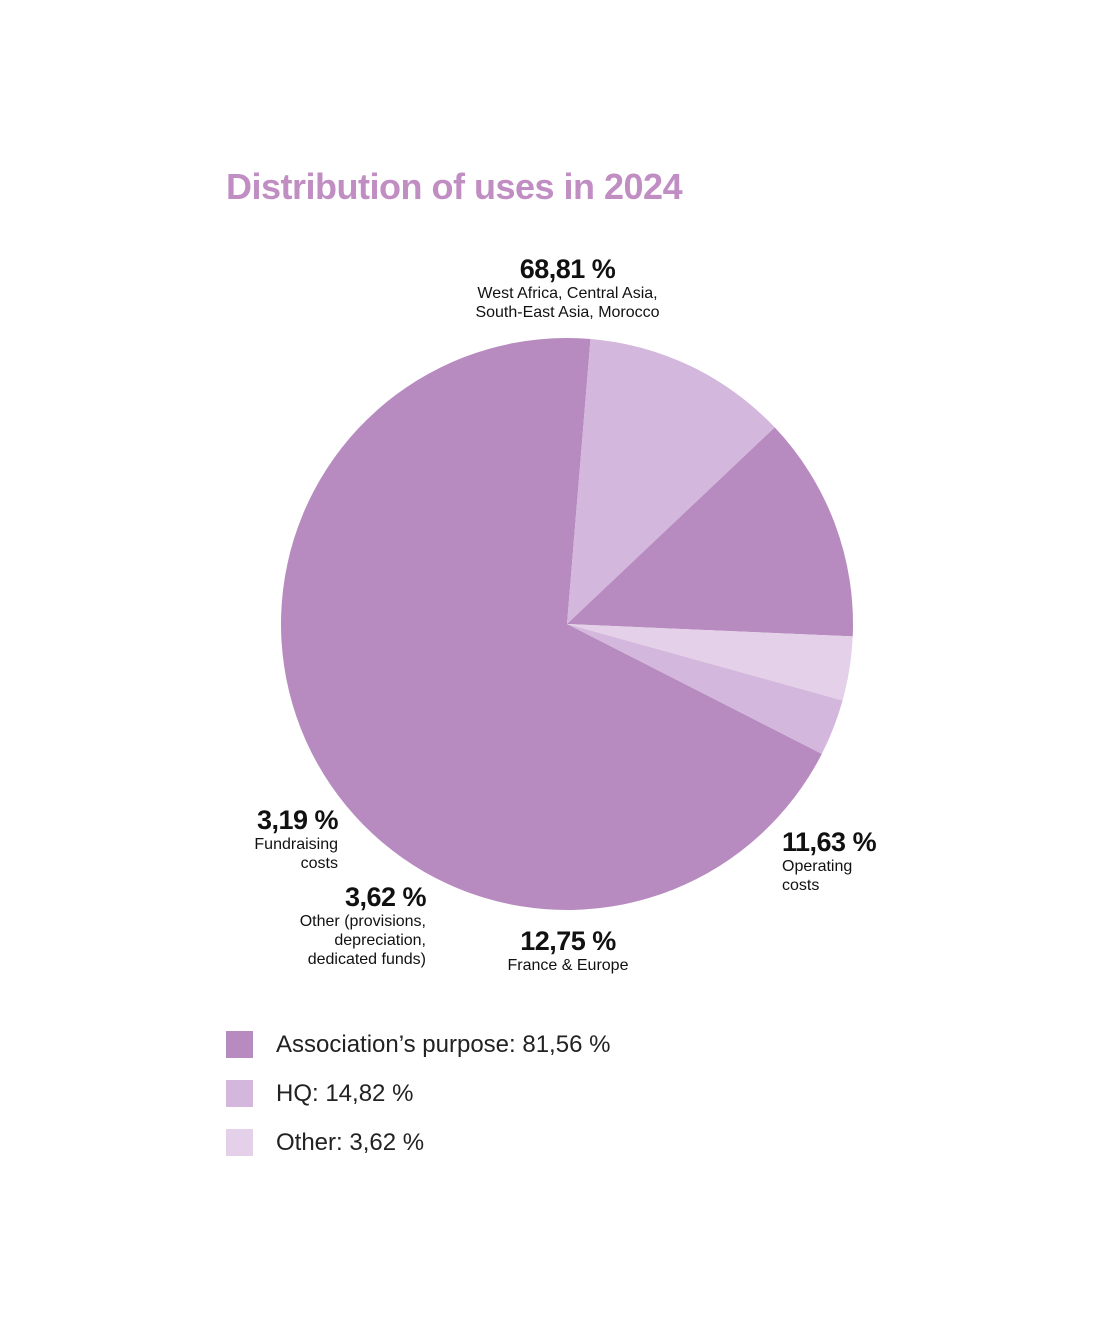 This screenshot has height=1320, width=1110. What do you see at coordinates (567, 269) in the screenshot?
I see `slice-value-west-africa: 68,81 %` at bounding box center [567, 269].